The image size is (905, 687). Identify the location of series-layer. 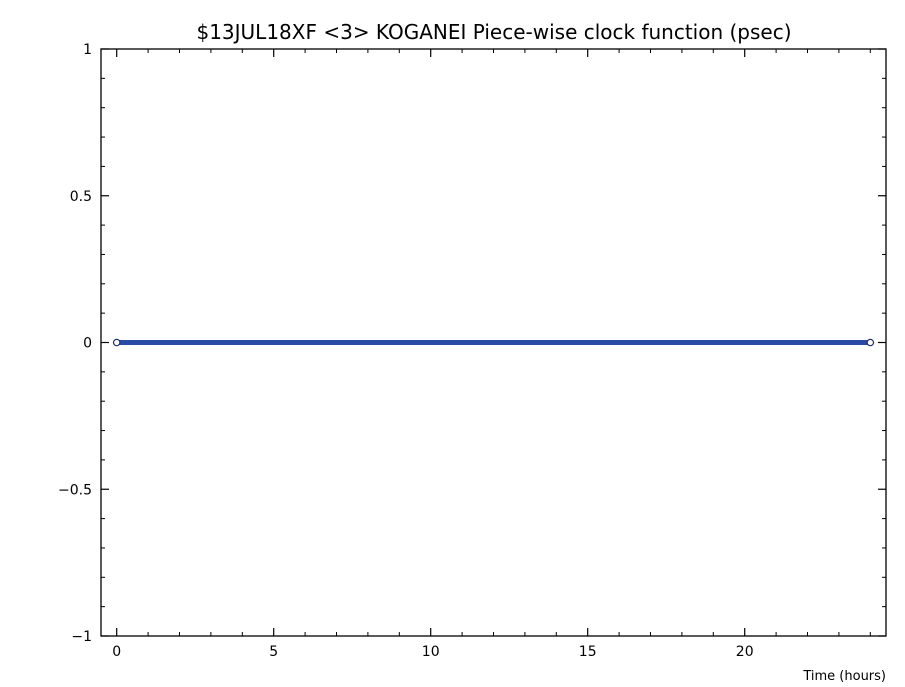
(493, 342).